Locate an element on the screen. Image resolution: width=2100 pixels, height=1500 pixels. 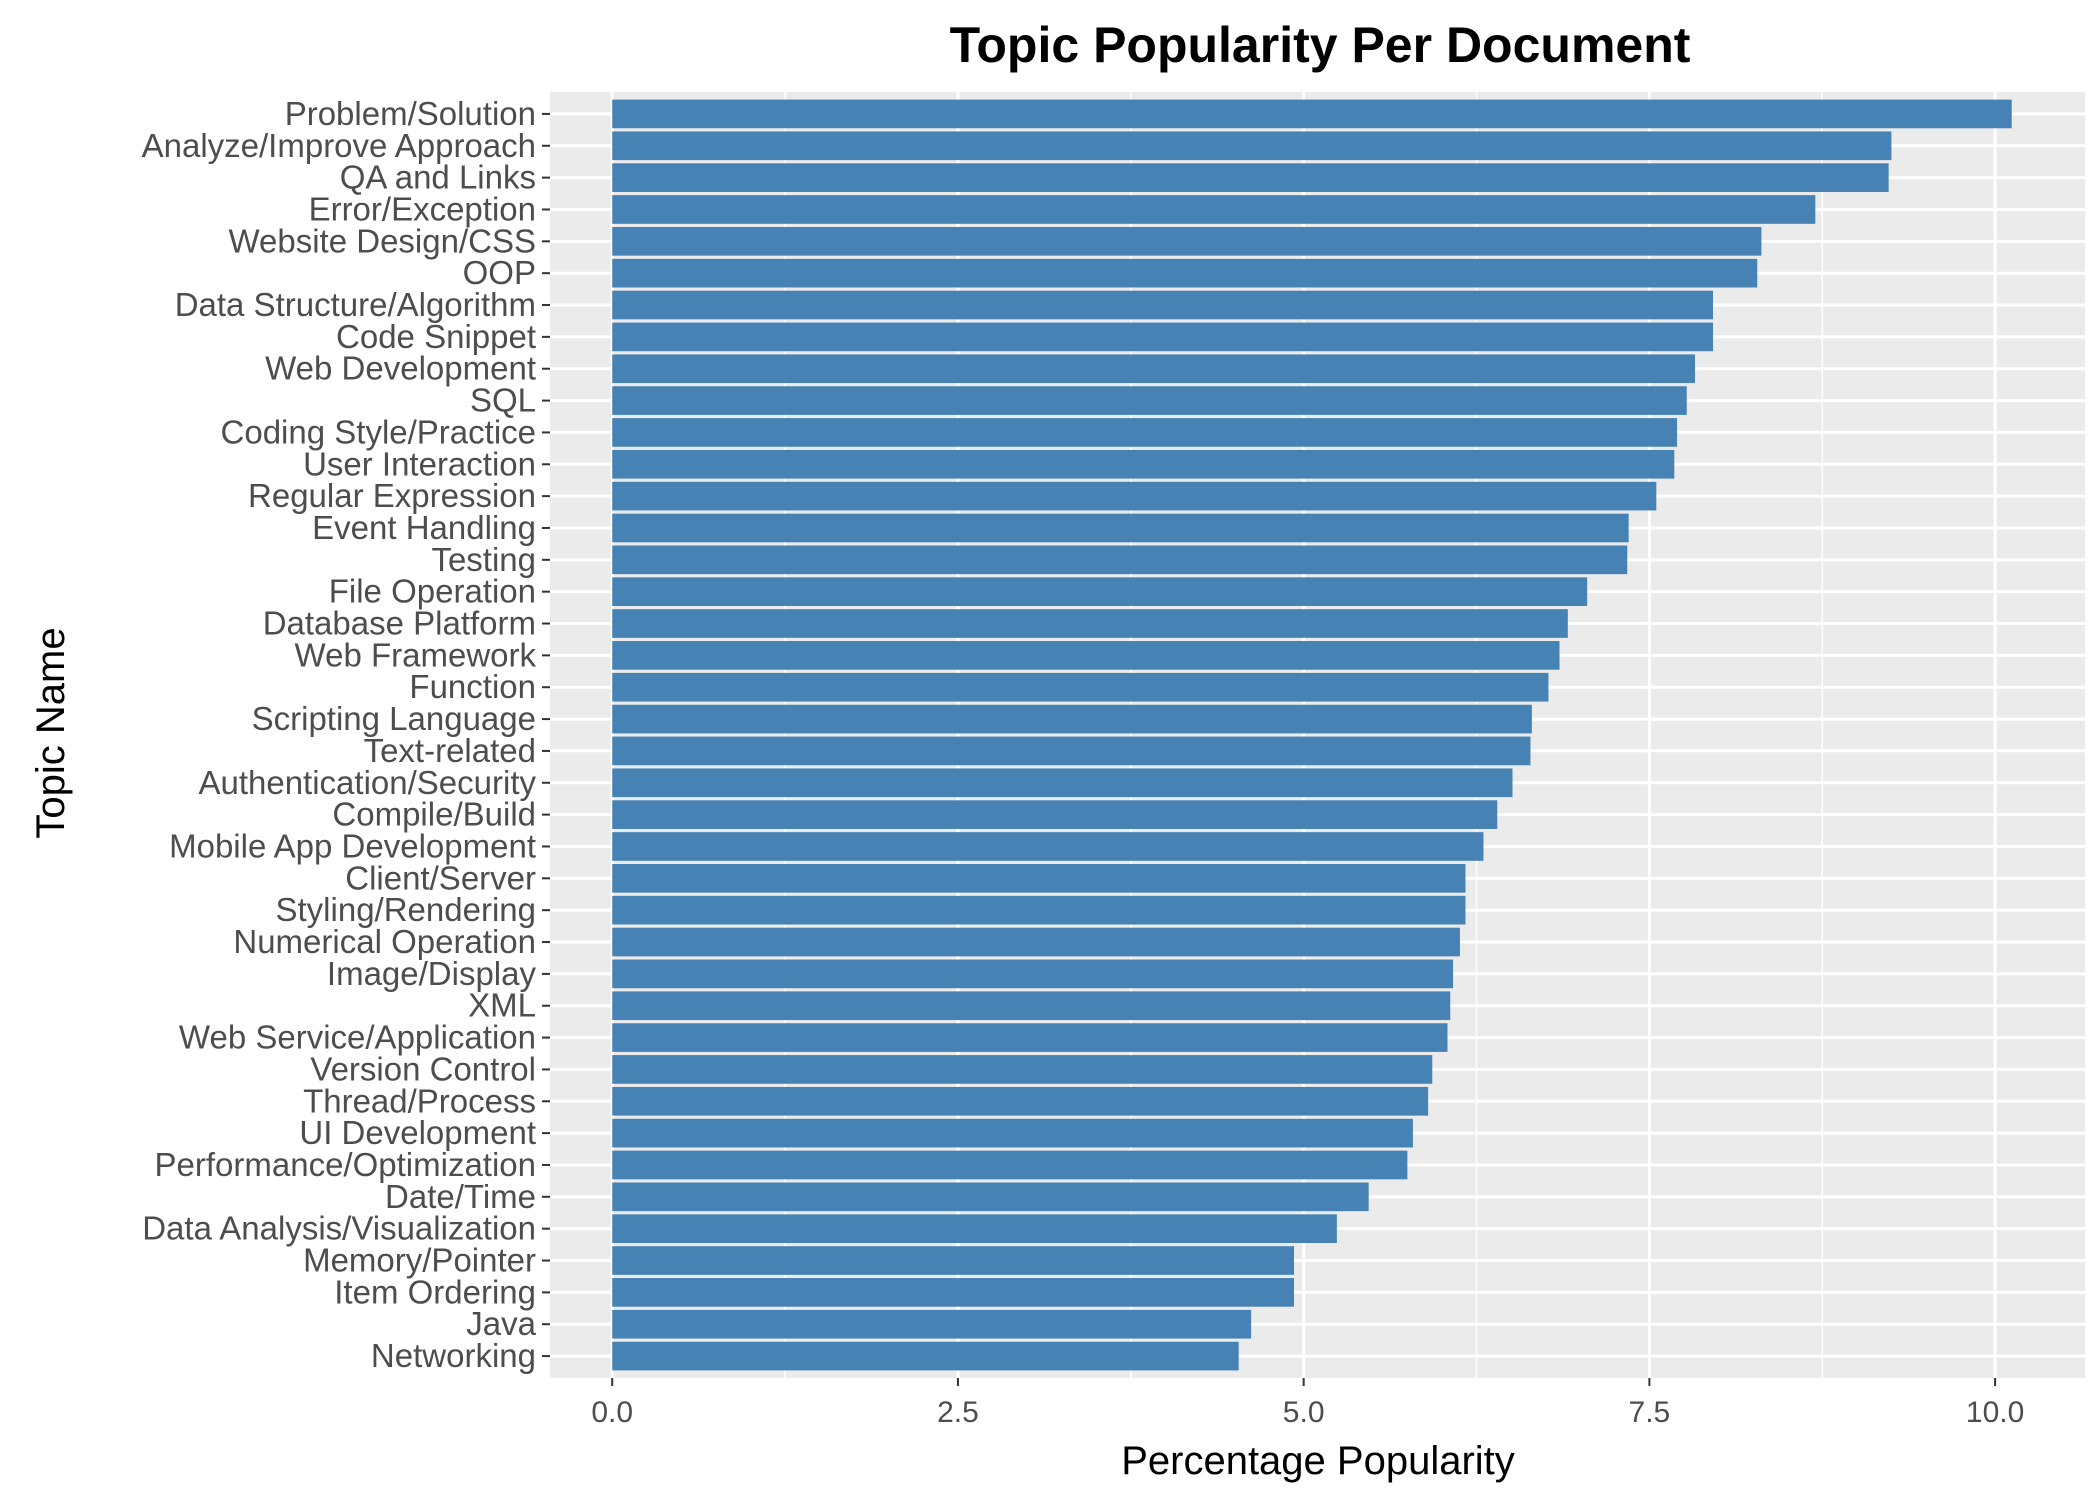
y-category-label: Event Handling is located at coordinates (424, 527).